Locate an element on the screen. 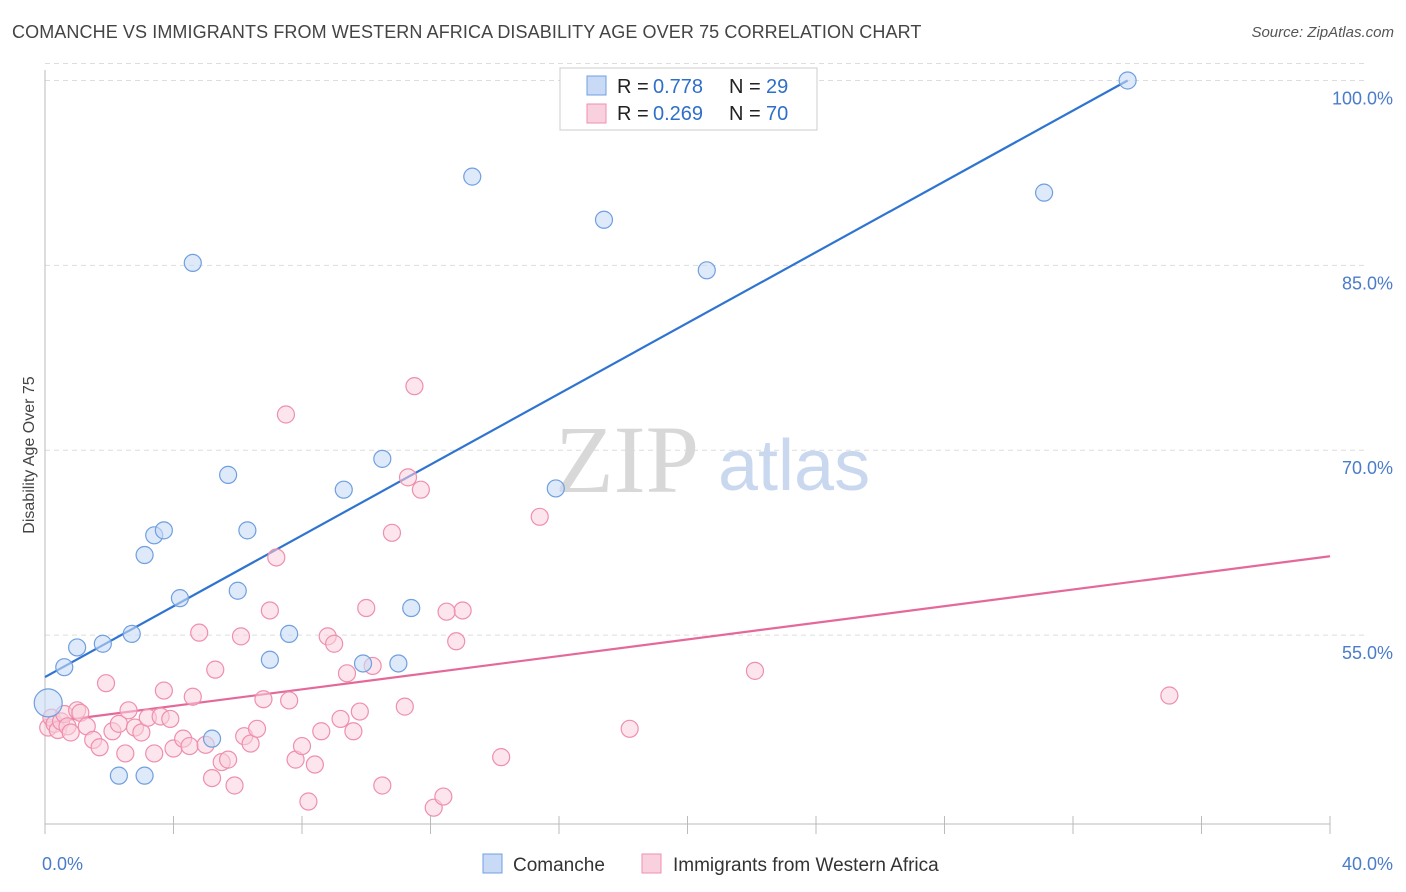 Image resolution: width=1406 pixels, height=892 pixels. y-axis-label: Disability Age Over 75 is located at coordinates (29, 455).